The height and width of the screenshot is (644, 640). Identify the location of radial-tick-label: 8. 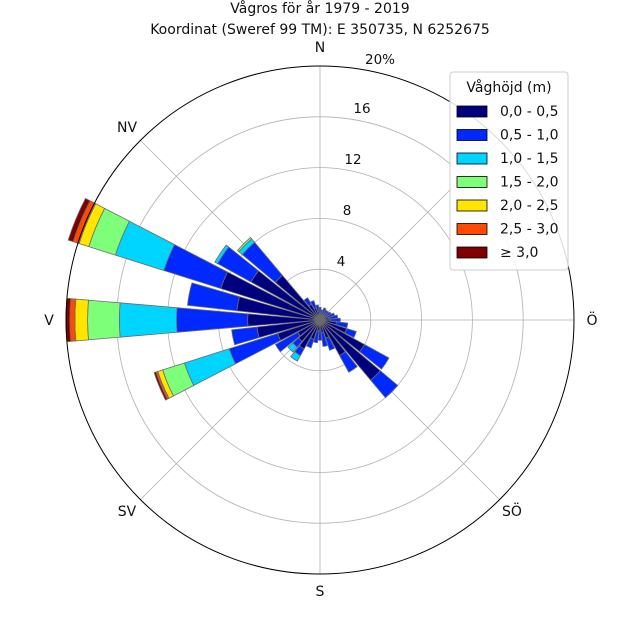
(347, 211).